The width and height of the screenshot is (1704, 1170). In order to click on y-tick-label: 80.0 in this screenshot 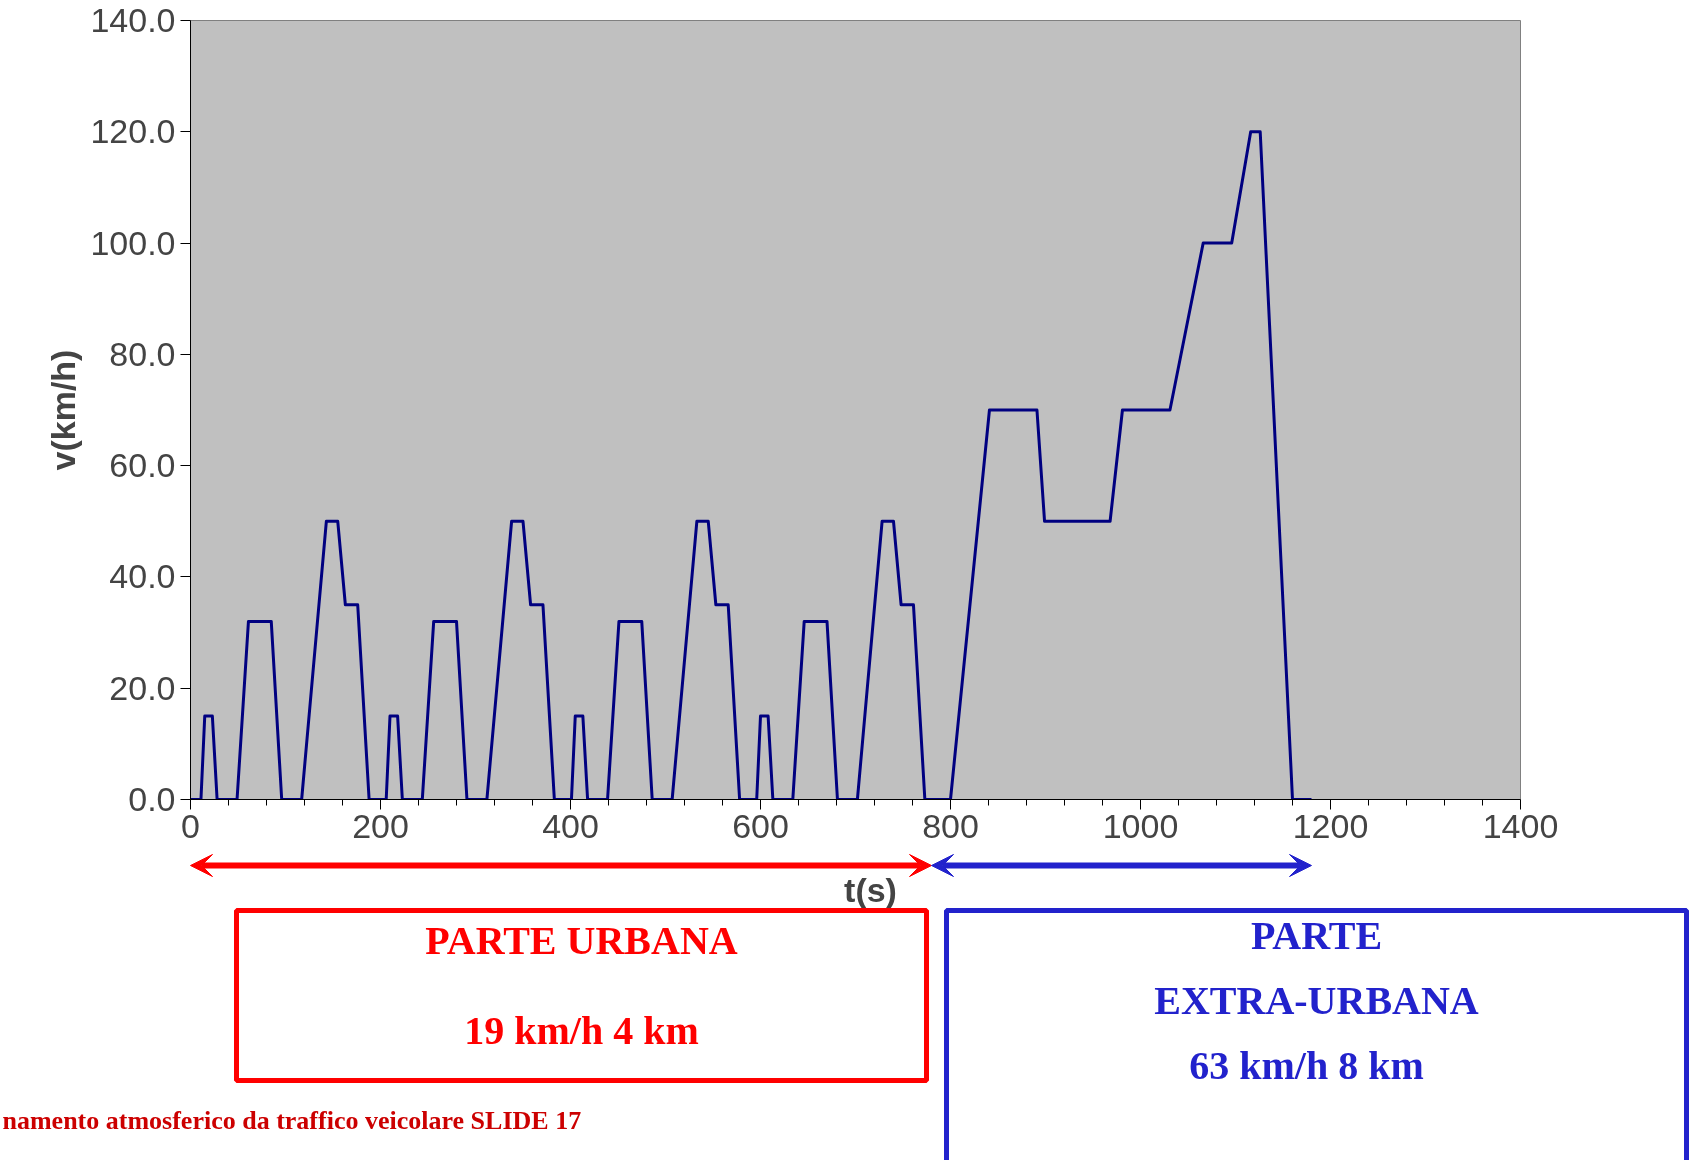, I will do `click(142, 353)`.